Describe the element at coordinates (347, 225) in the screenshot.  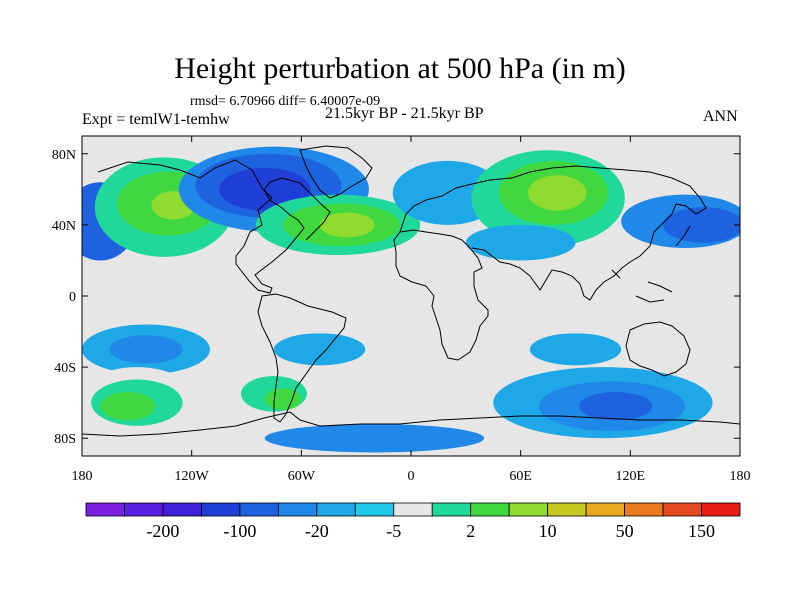
I see `field-atlantic-high-core` at that location.